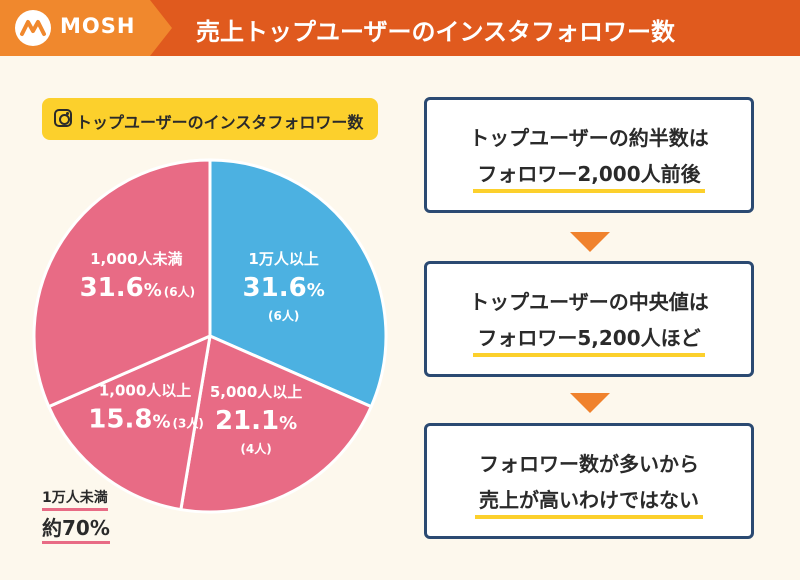 The width and height of the screenshot is (800, 580). Describe the element at coordinates (138, 288) in the screenshot. I see `slice-value-4: 31.6% (6人)` at that location.